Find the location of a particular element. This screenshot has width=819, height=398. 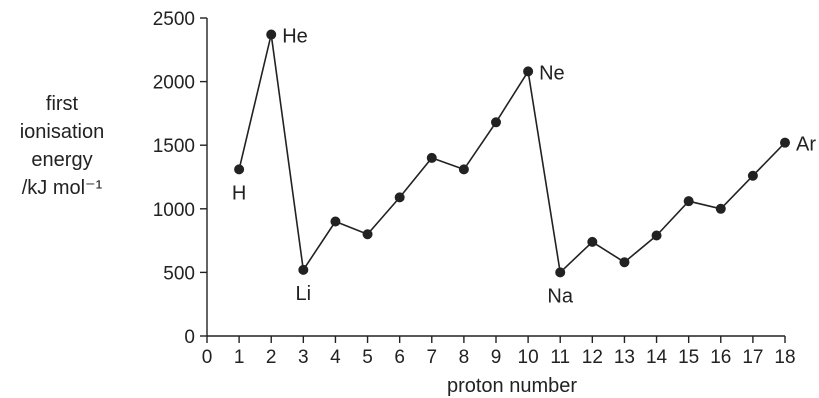

x-tick-label: 11 is located at coordinates (560, 357).